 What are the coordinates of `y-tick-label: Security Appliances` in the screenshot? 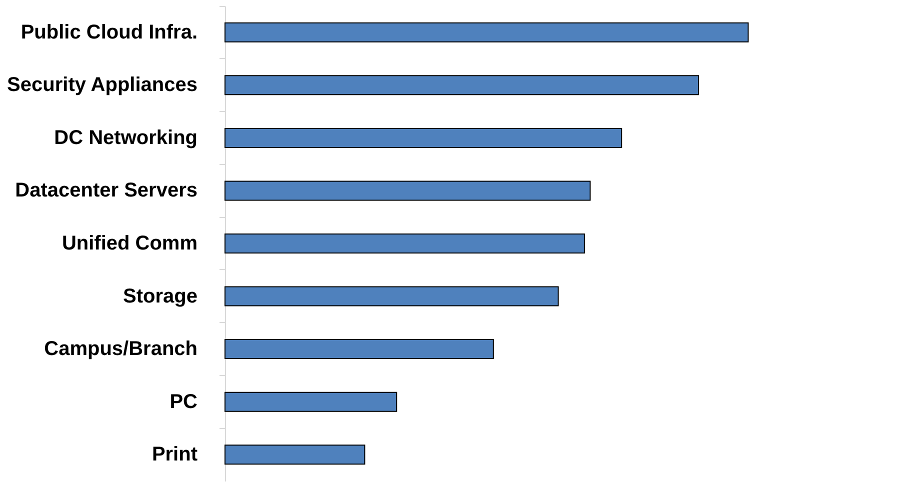 It's located at (102, 85).